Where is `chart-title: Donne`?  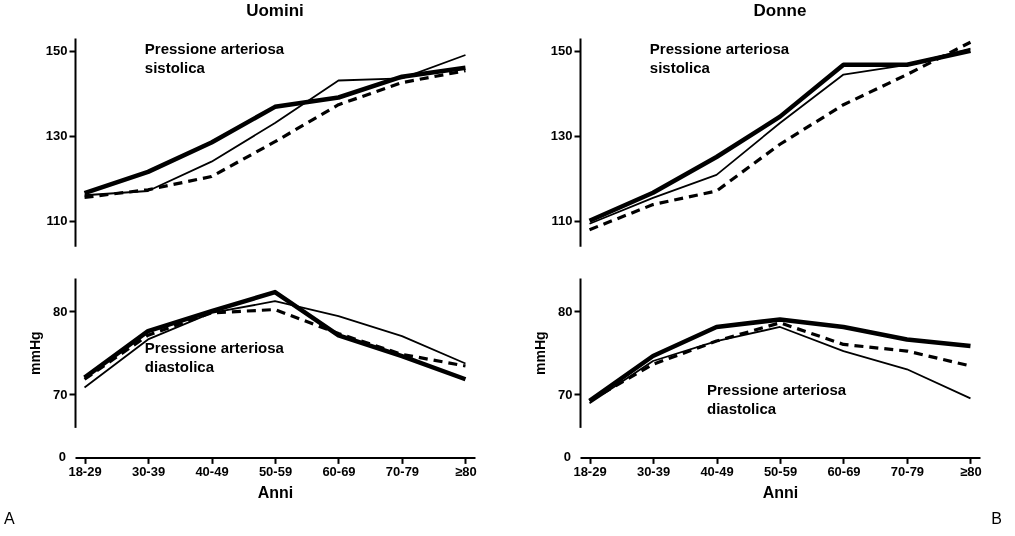
chart-title: Donne is located at coordinates (780, 10).